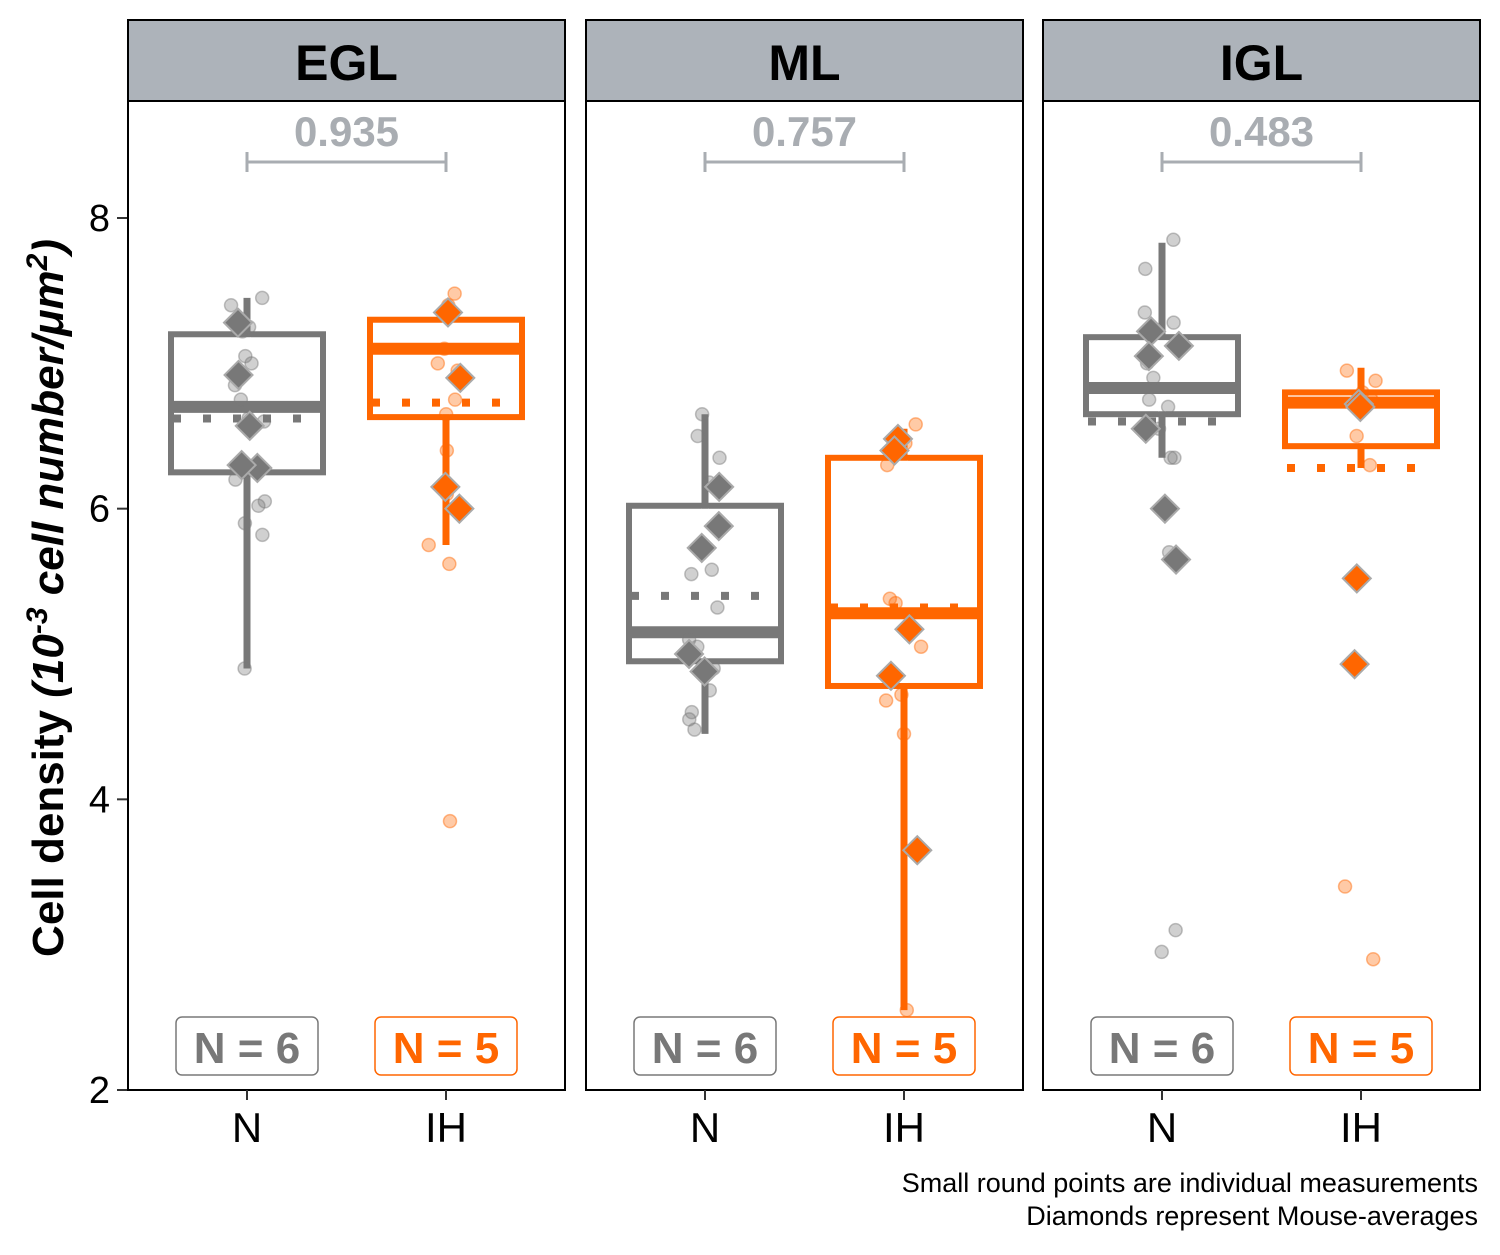 This screenshot has width=1500, height=1255. Describe the element at coordinates (99, 800) in the screenshot. I see `y-tick-label: 4` at that location.